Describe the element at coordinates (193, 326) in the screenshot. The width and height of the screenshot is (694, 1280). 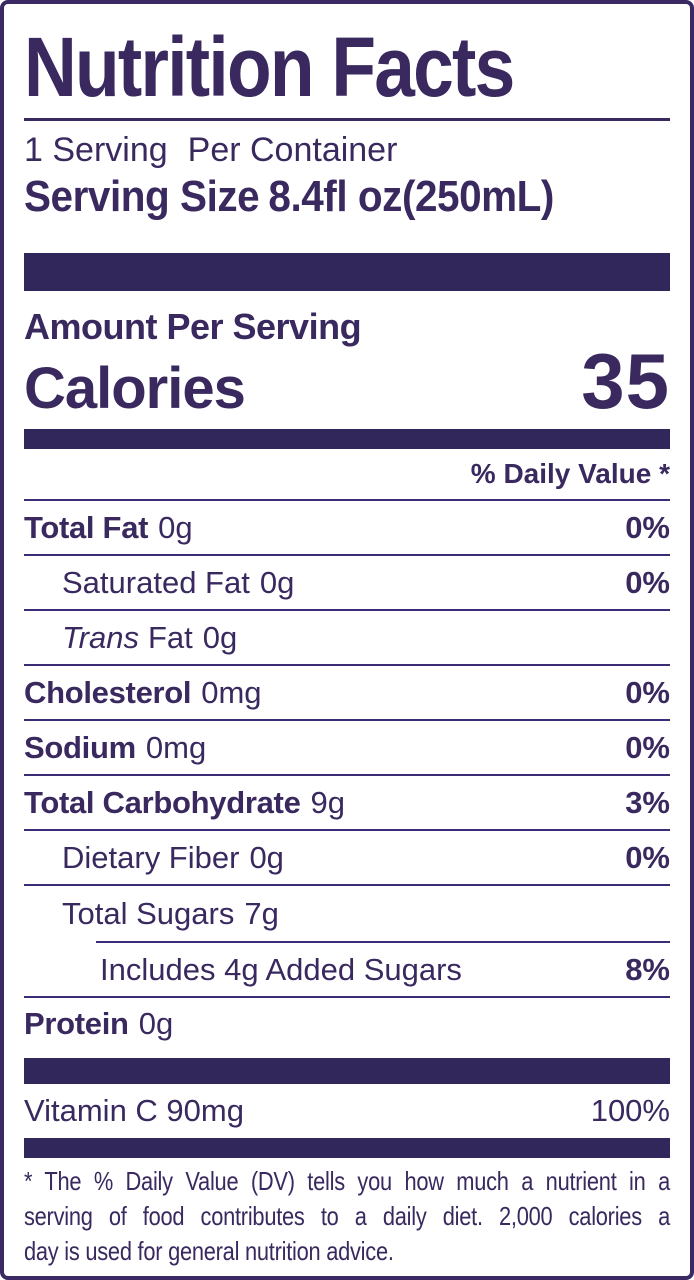
I see `amount-per-serving-label: Amount Per Serving` at that location.